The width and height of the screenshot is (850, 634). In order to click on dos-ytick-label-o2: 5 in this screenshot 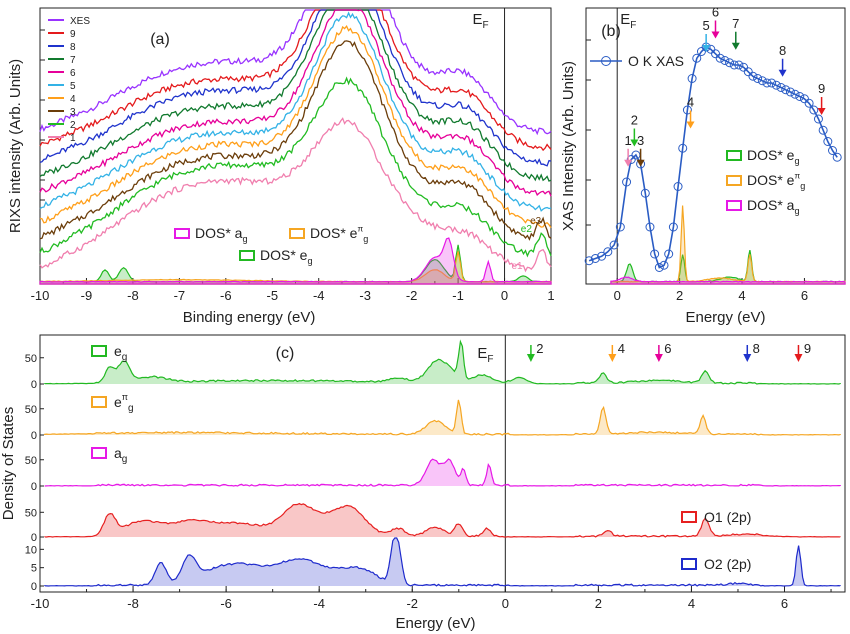, I will do `click(34, 569)`.